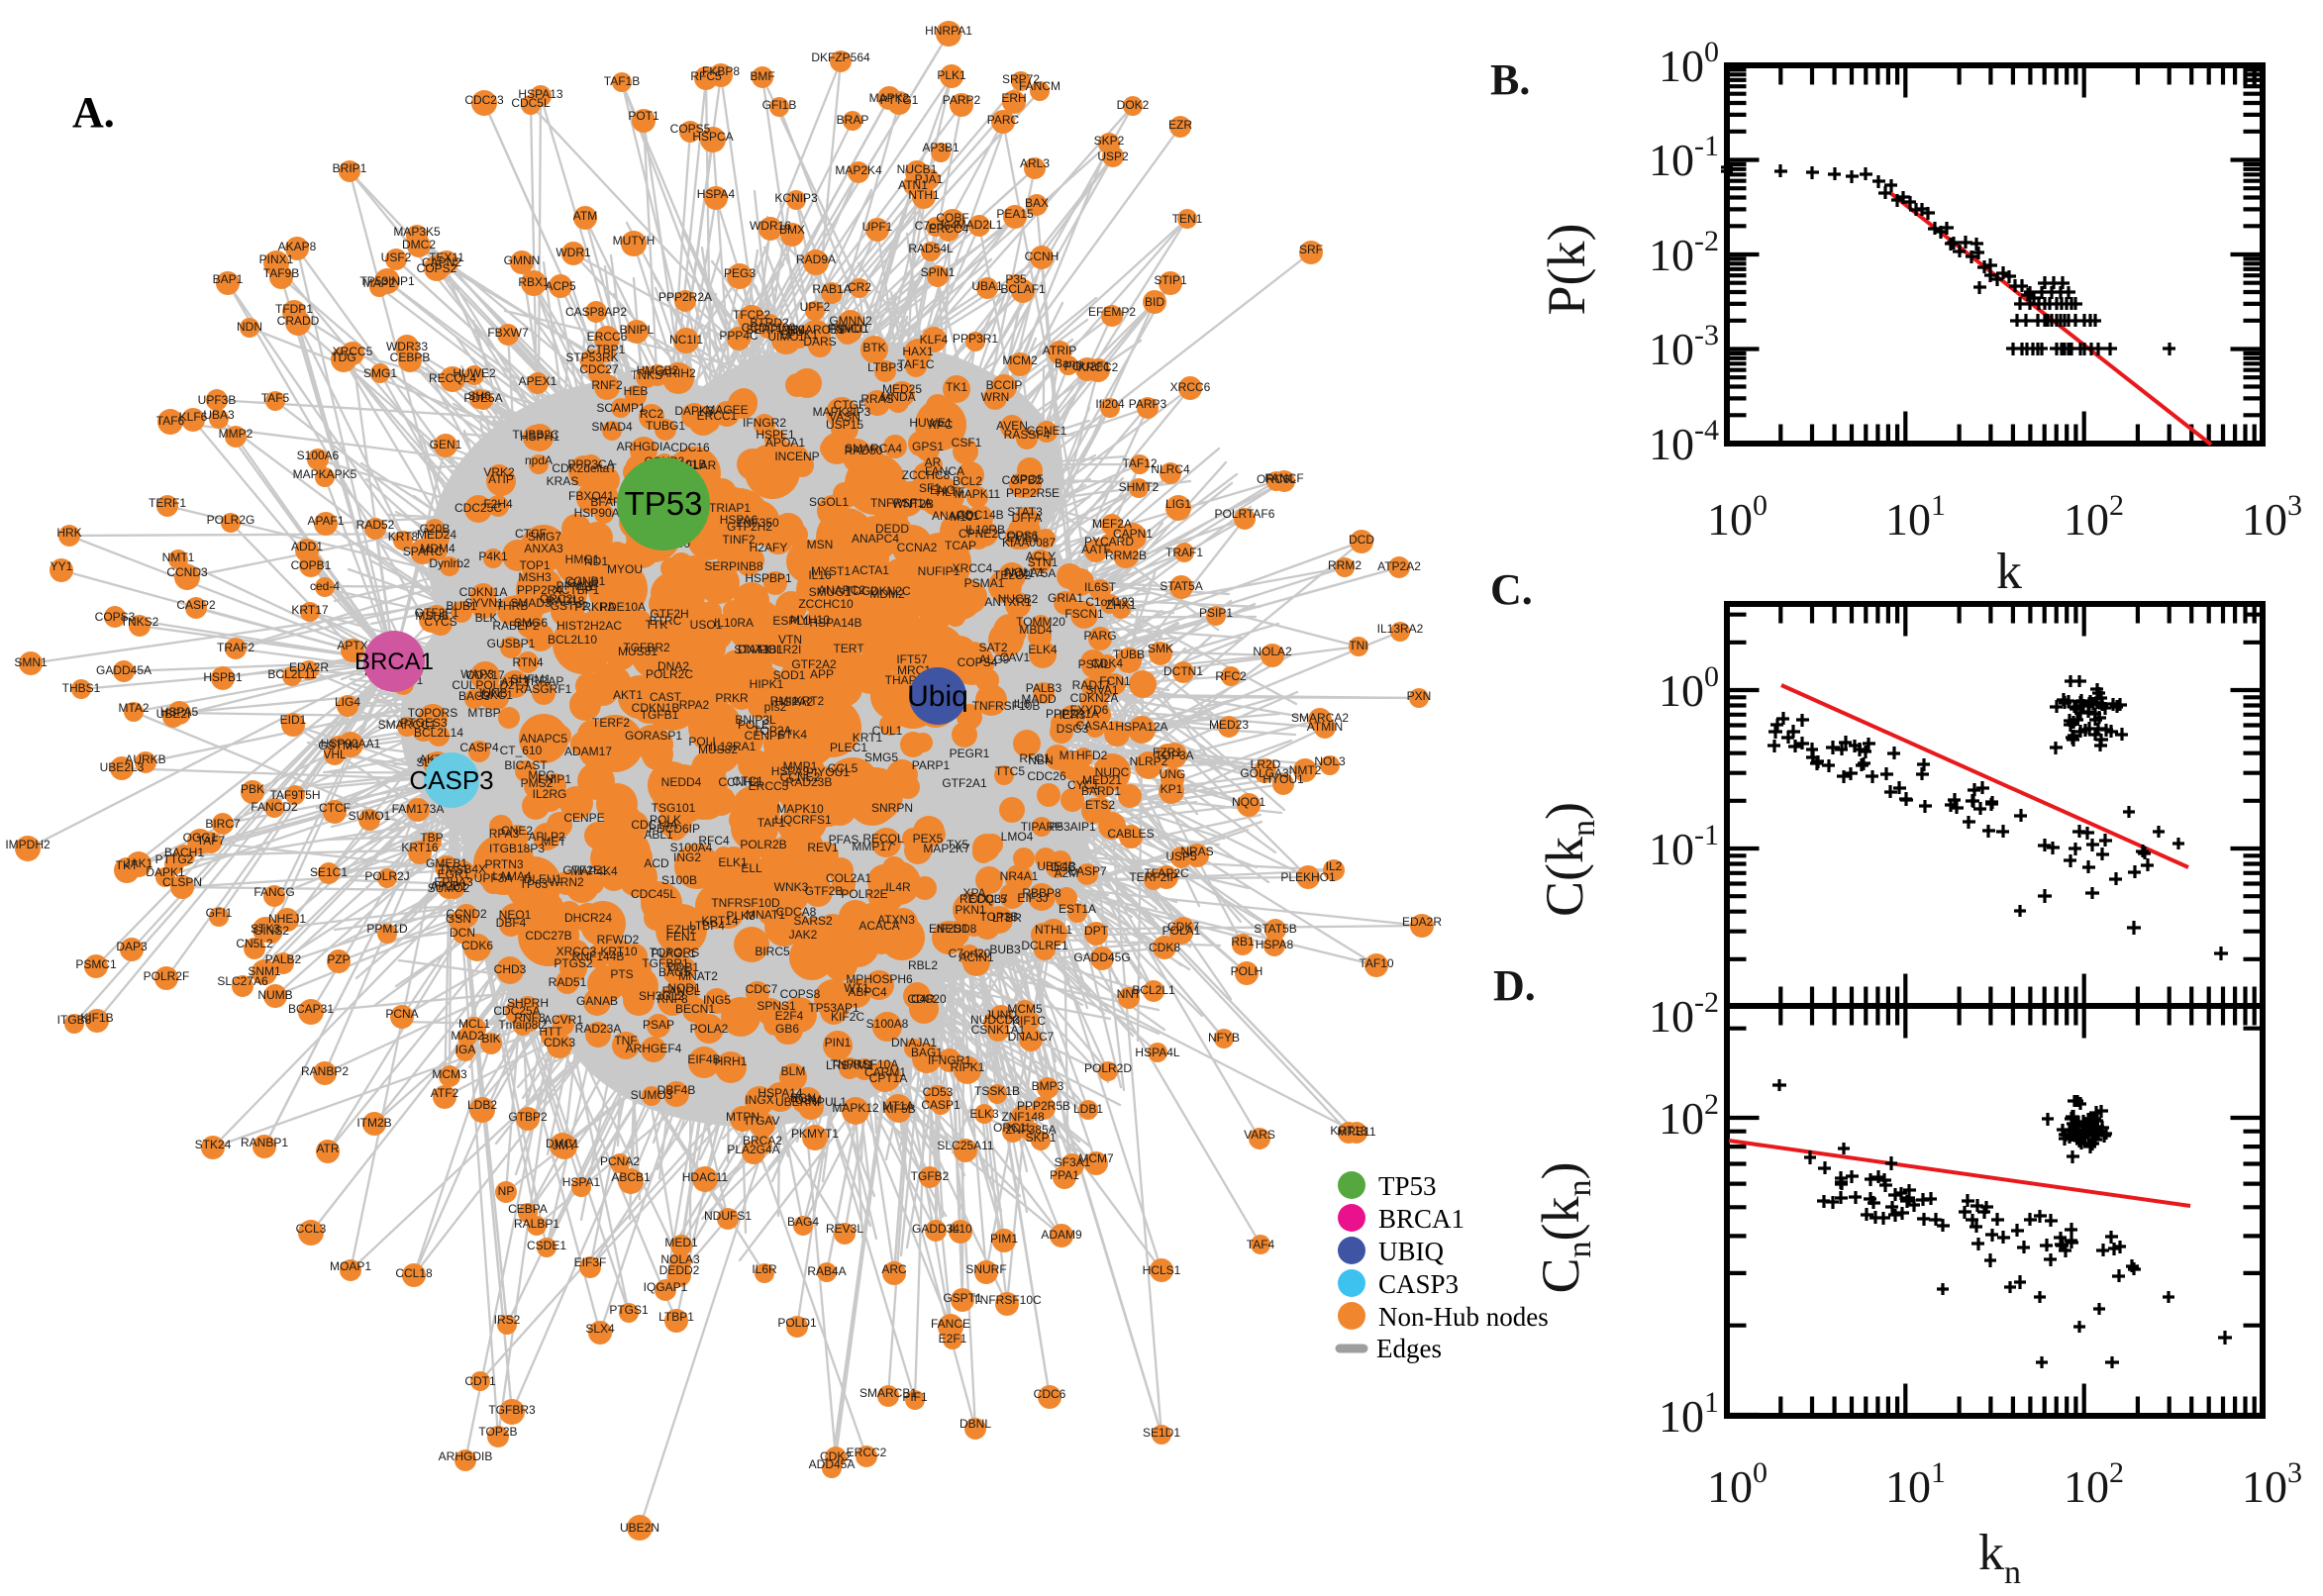 The height and width of the screenshot is (1596, 2323). I want to click on svg-text: CN5L2, so click(254, 943).